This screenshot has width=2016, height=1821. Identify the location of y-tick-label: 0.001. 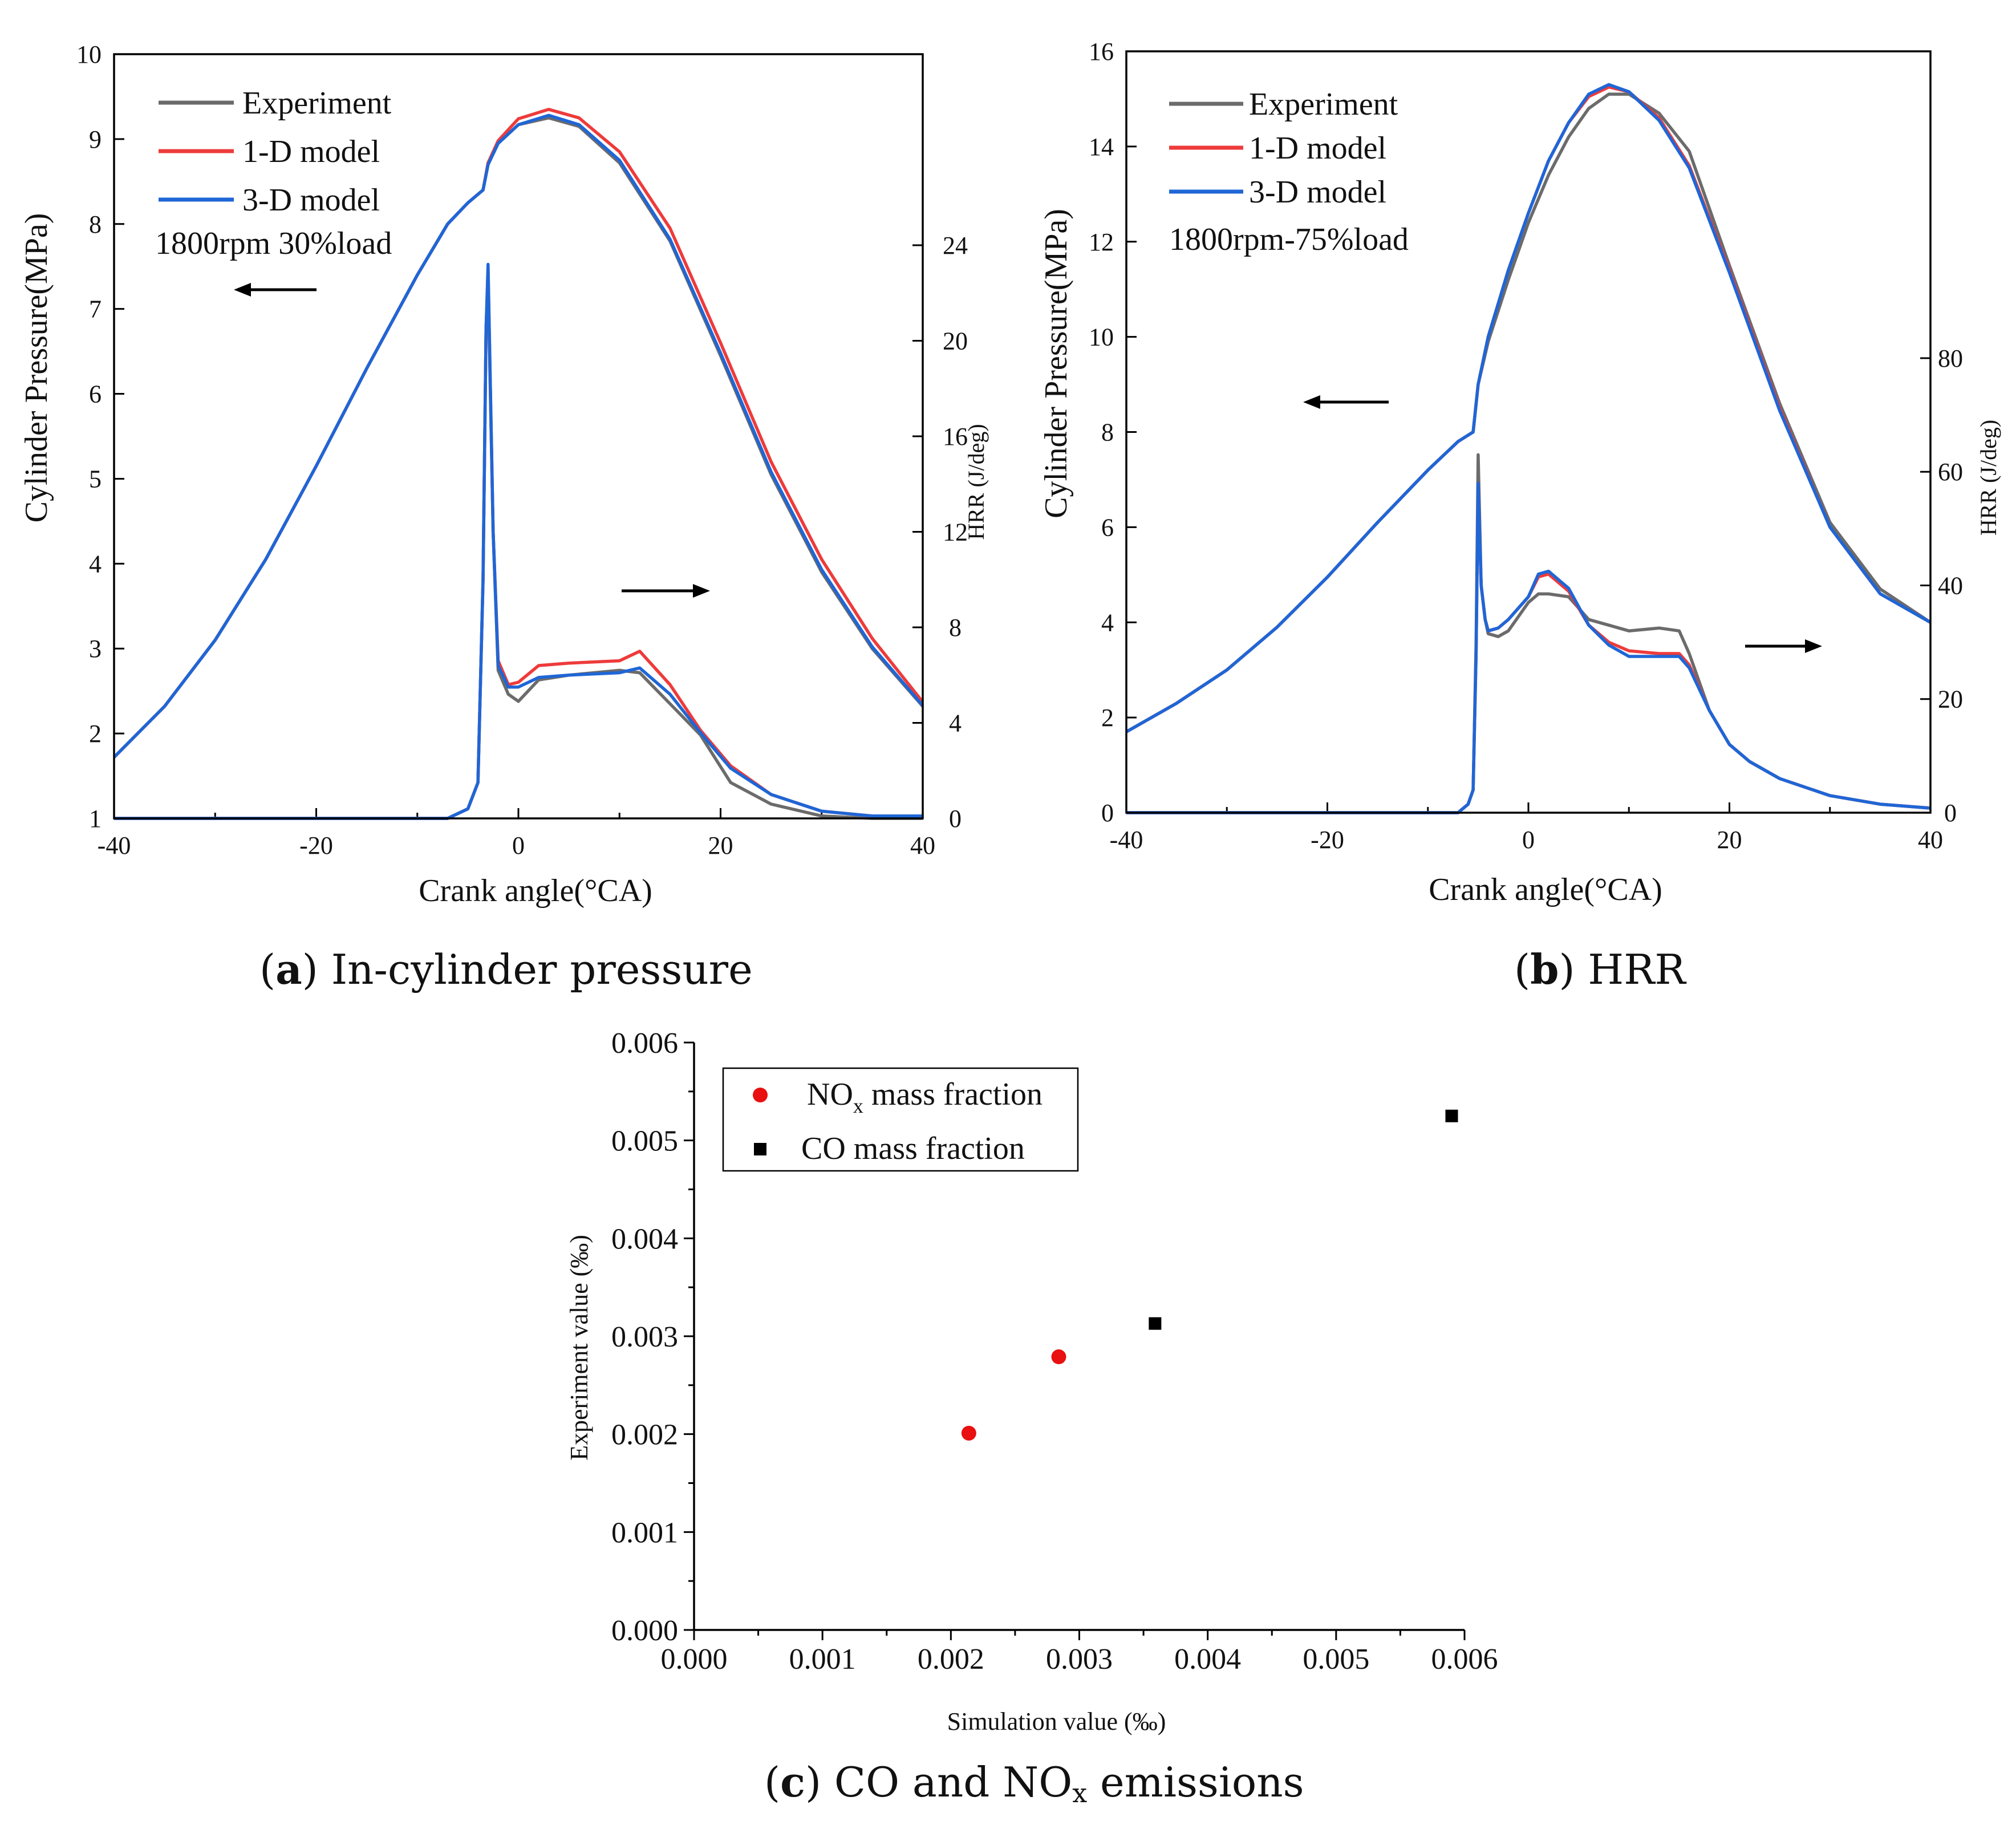
(644, 1532).